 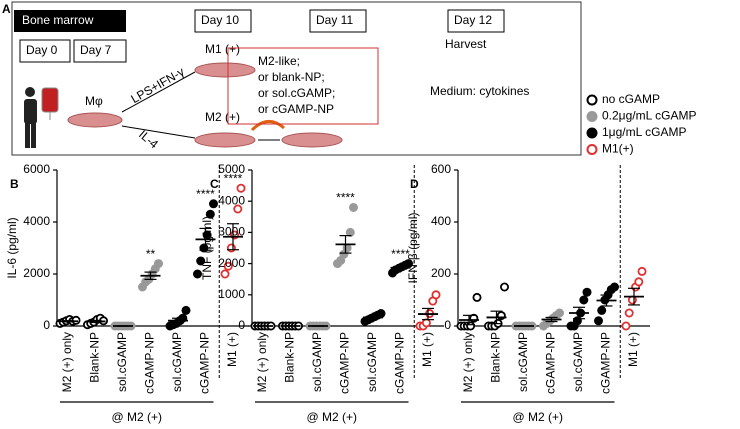 I want to click on panel-label: B, so click(x=14, y=184).